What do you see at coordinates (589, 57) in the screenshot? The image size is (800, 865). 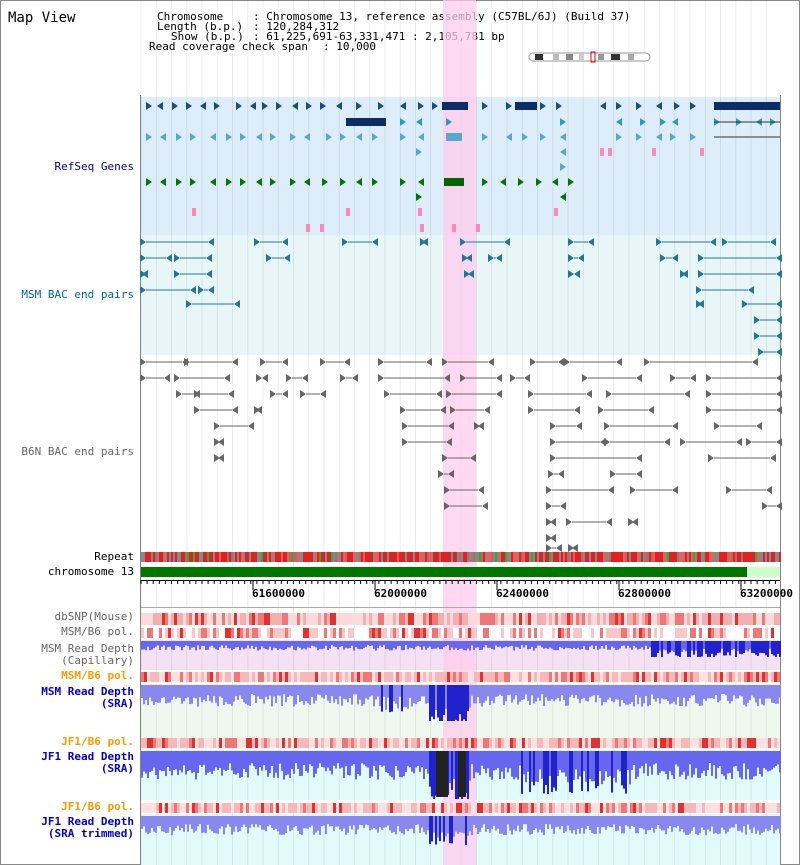 I see `chromosome-ideogram` at bounding box center [589, 57].